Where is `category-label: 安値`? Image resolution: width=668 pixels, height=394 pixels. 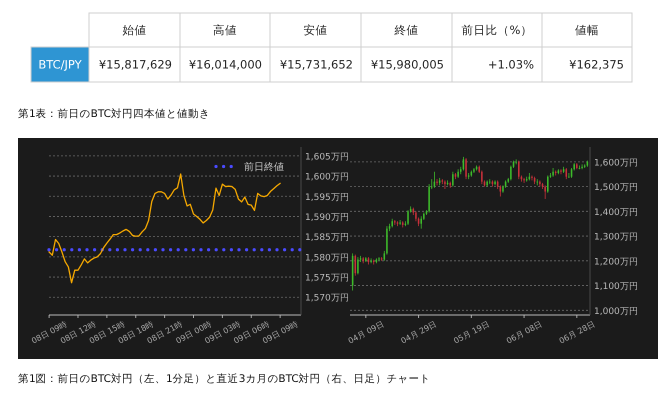 category-label: 安値 is located at coordinates (316, 30).